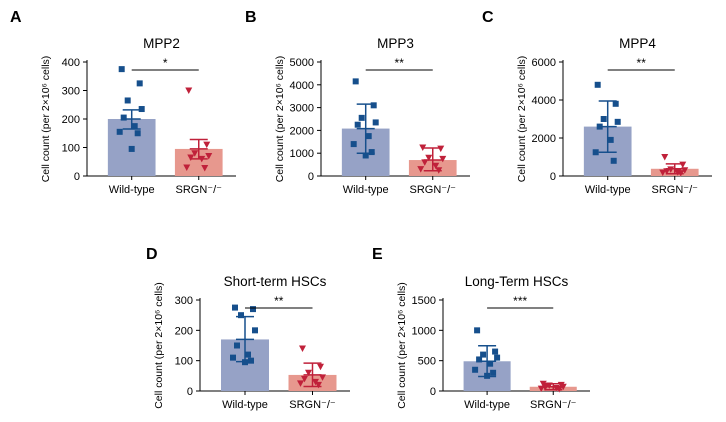 This screenshot has width=726, height=422. Describe the element at coordinates (637, 43) in the screenshot. I see `chart-title: MPP4` at that location.